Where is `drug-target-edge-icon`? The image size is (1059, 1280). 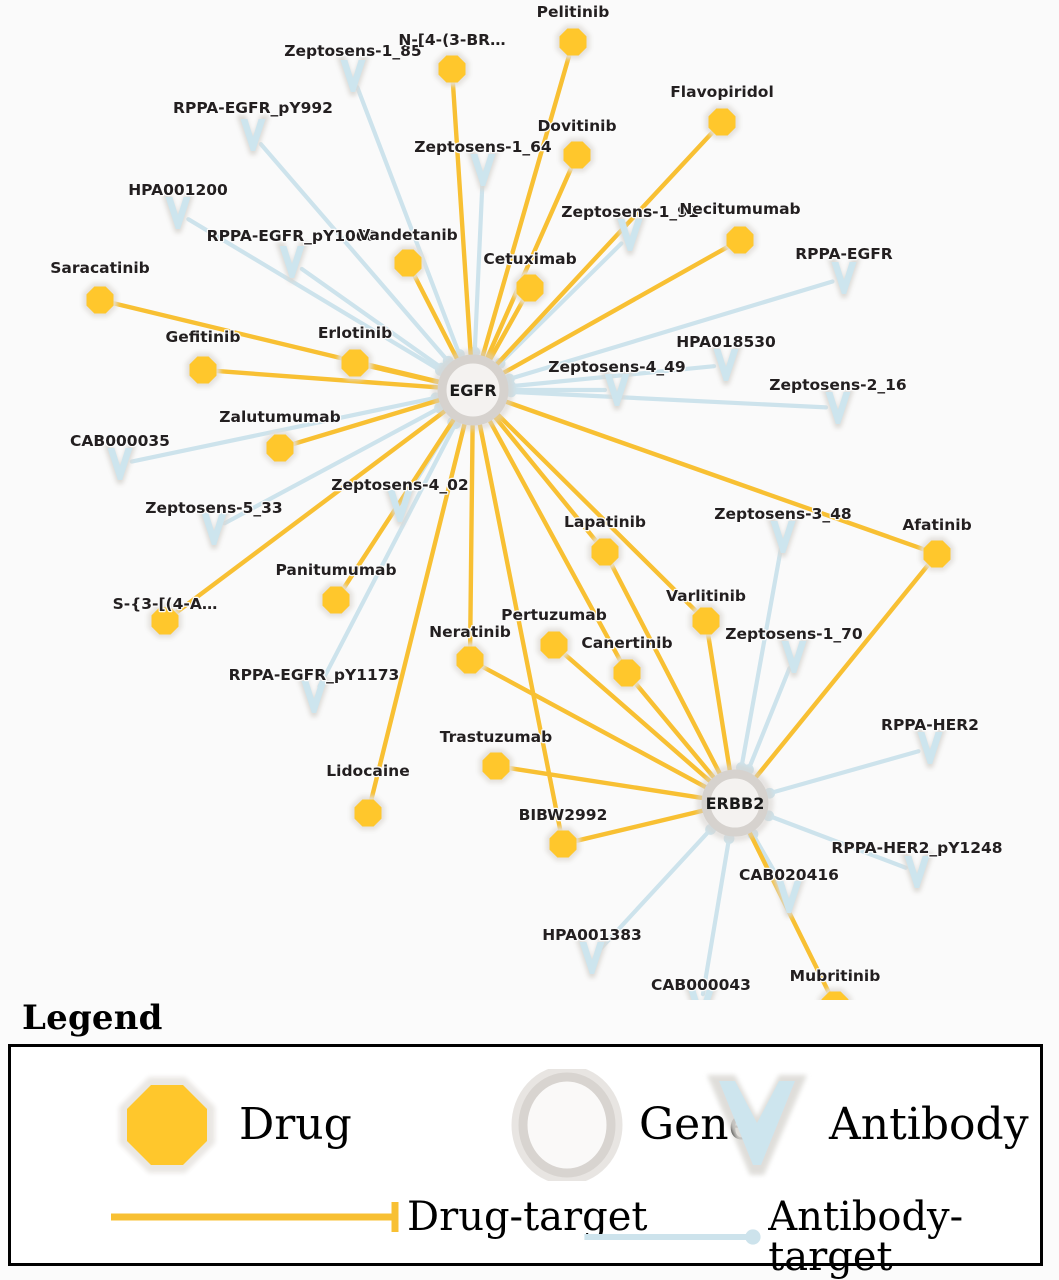 drug-target-edge-icon is located at coordinates (255, 1217).